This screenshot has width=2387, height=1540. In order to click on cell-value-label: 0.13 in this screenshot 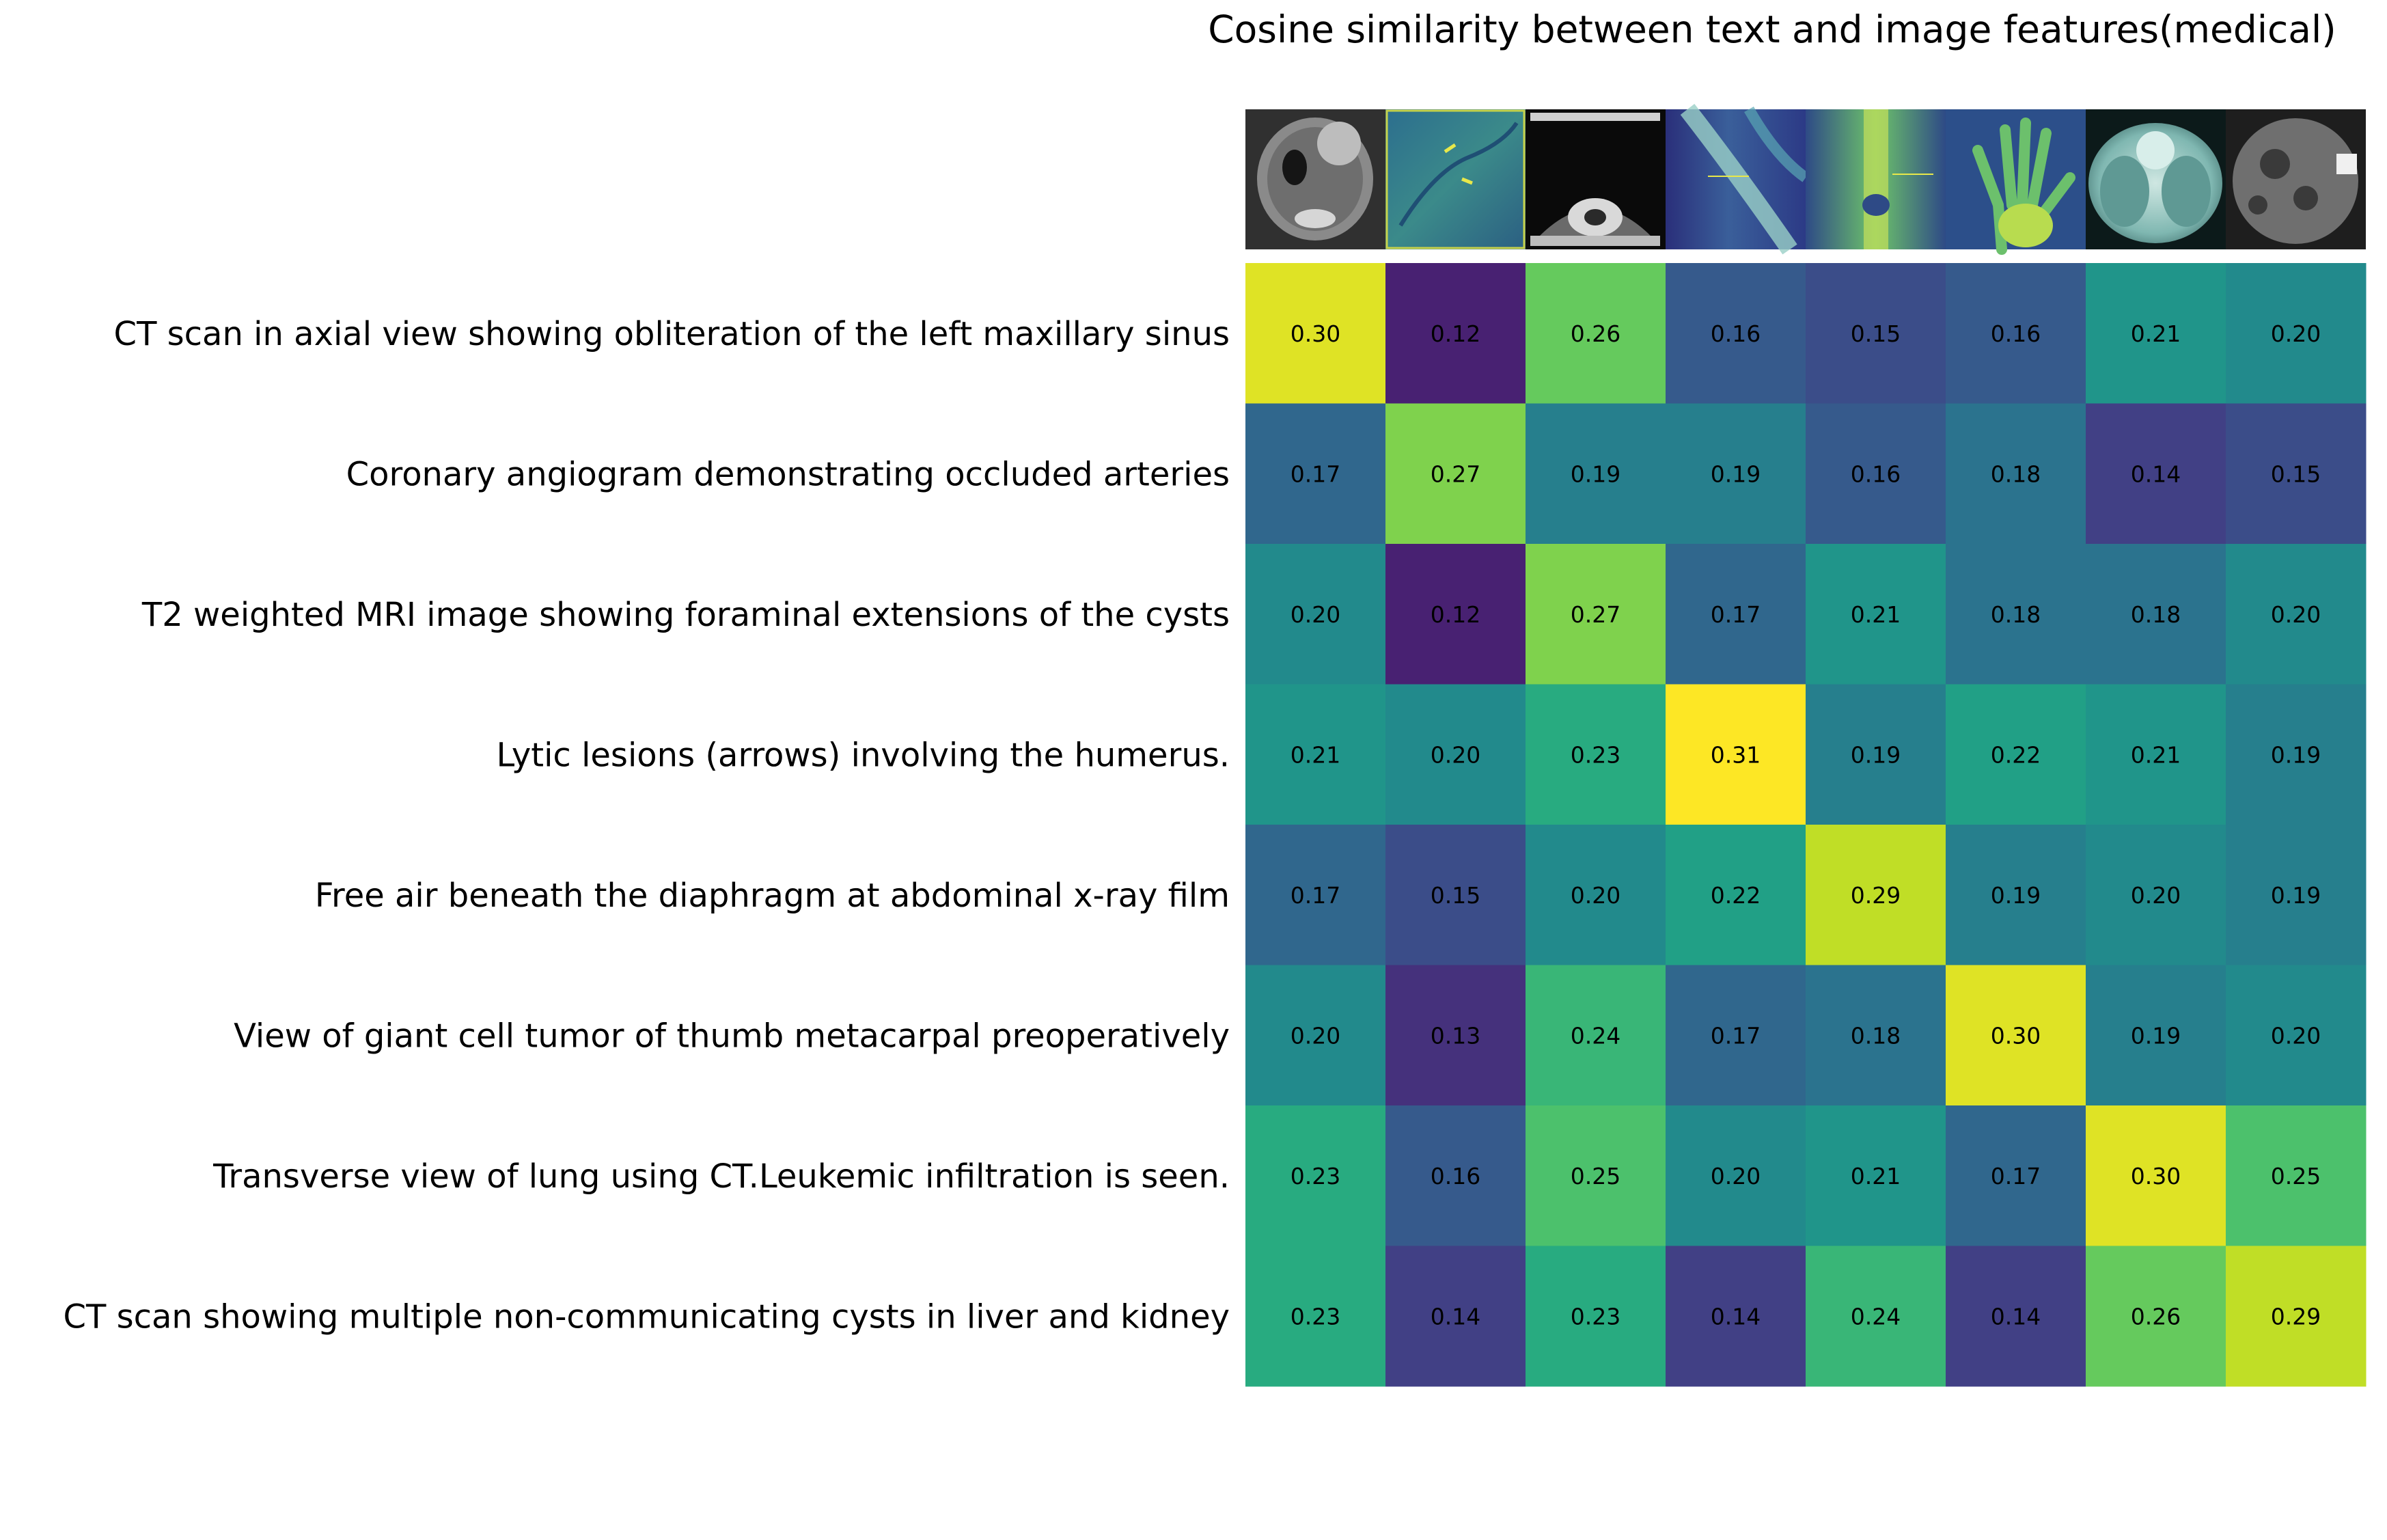, I will do `click(1456, 1035)`.